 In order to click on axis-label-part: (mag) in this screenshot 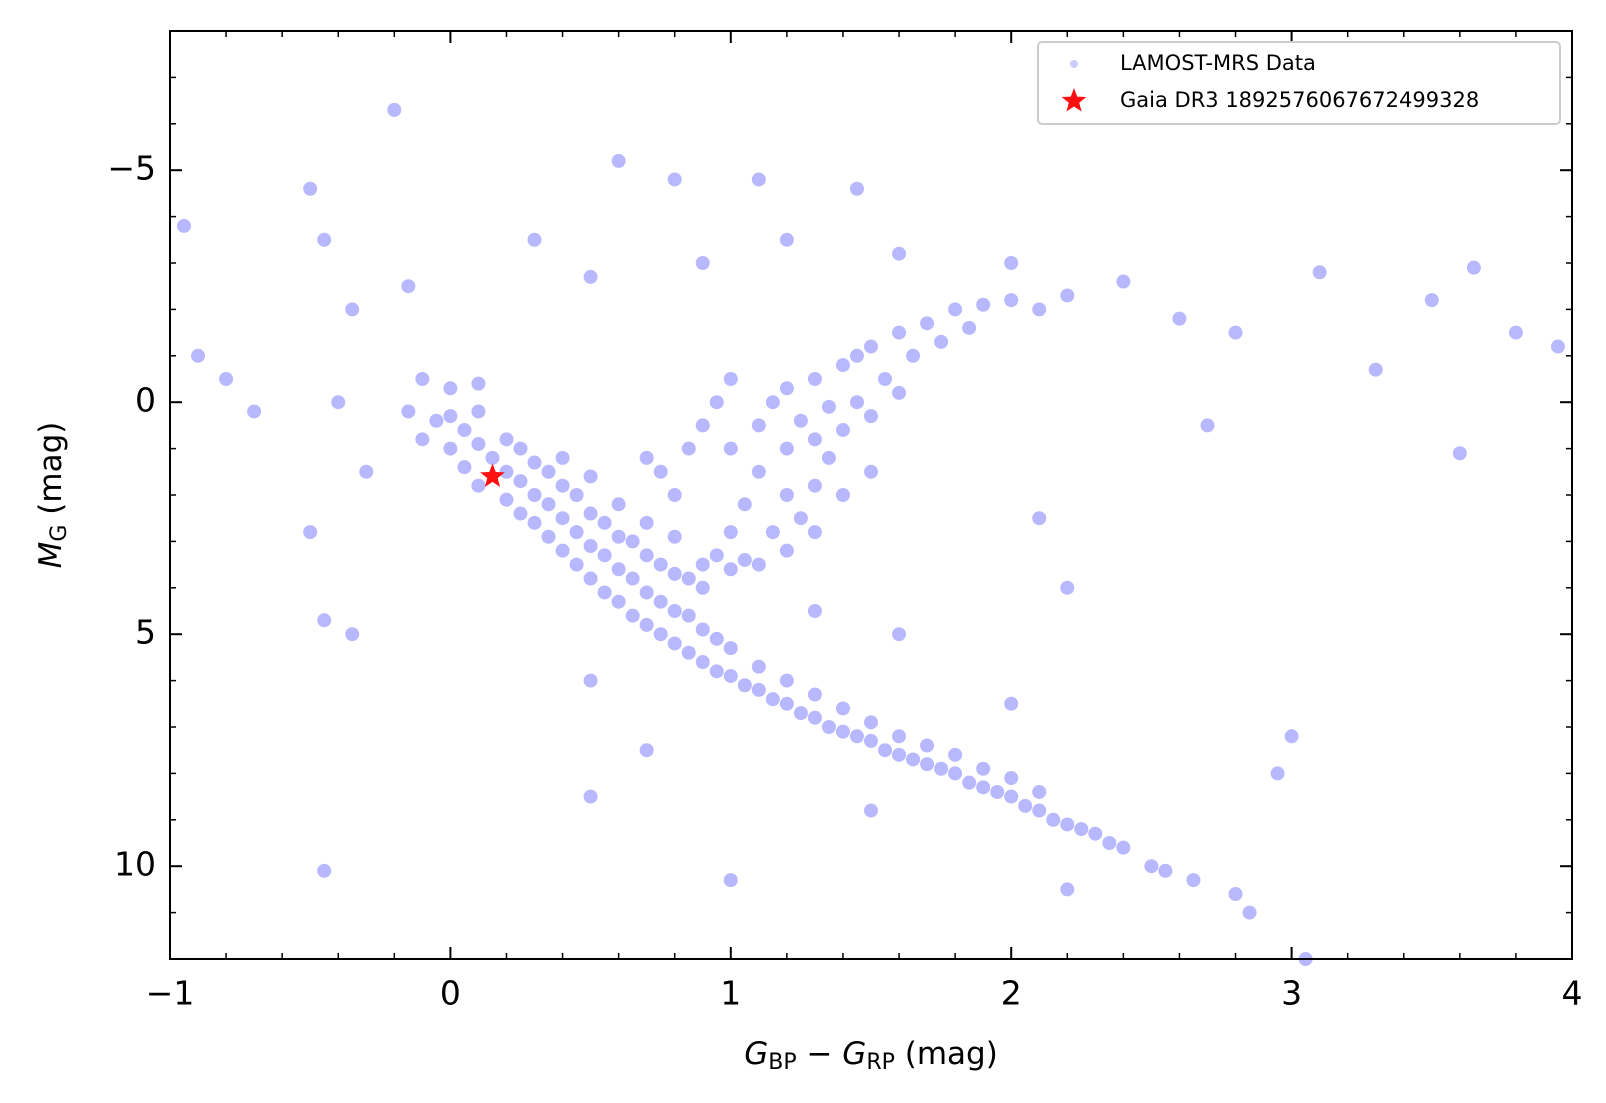, I will do `click(946, 1054)`.